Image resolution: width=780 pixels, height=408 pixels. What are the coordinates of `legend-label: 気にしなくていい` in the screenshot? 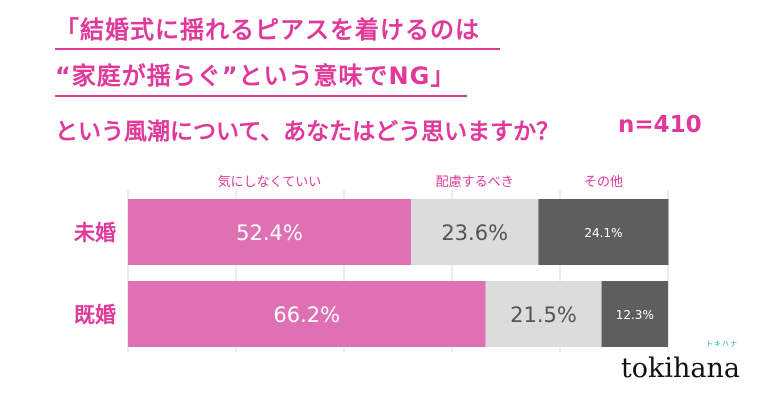 It's located at (270, 182).